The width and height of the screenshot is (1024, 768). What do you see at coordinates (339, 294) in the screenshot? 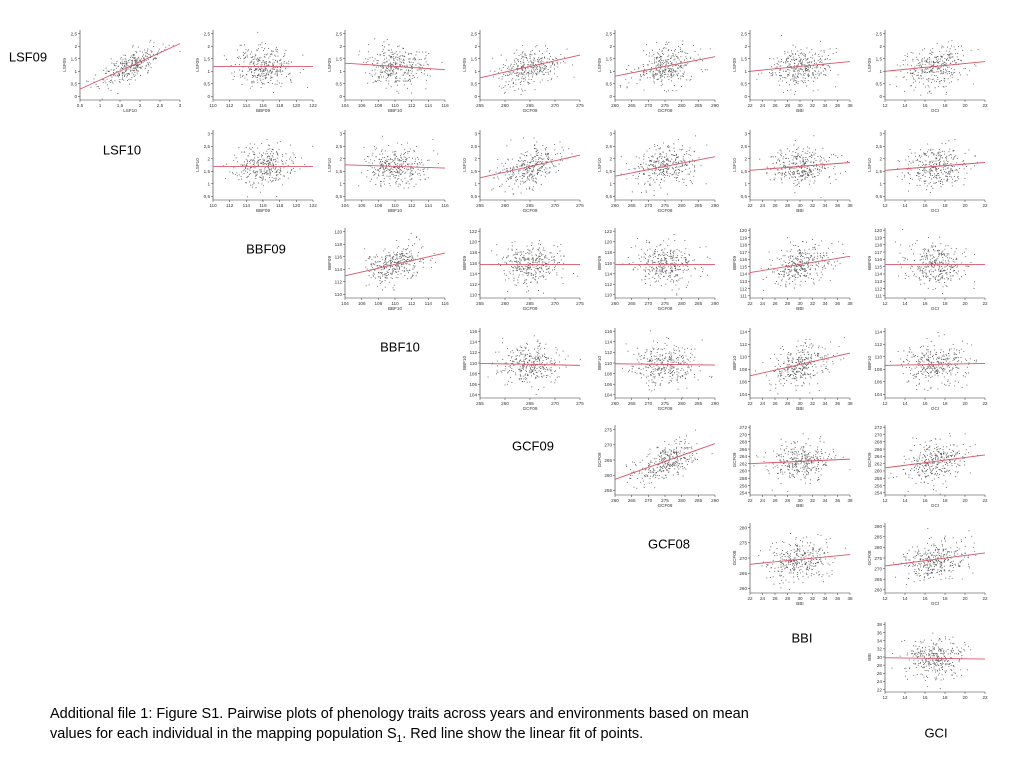
I see `y-tick-label: 110` at bounding box center [339, 294].